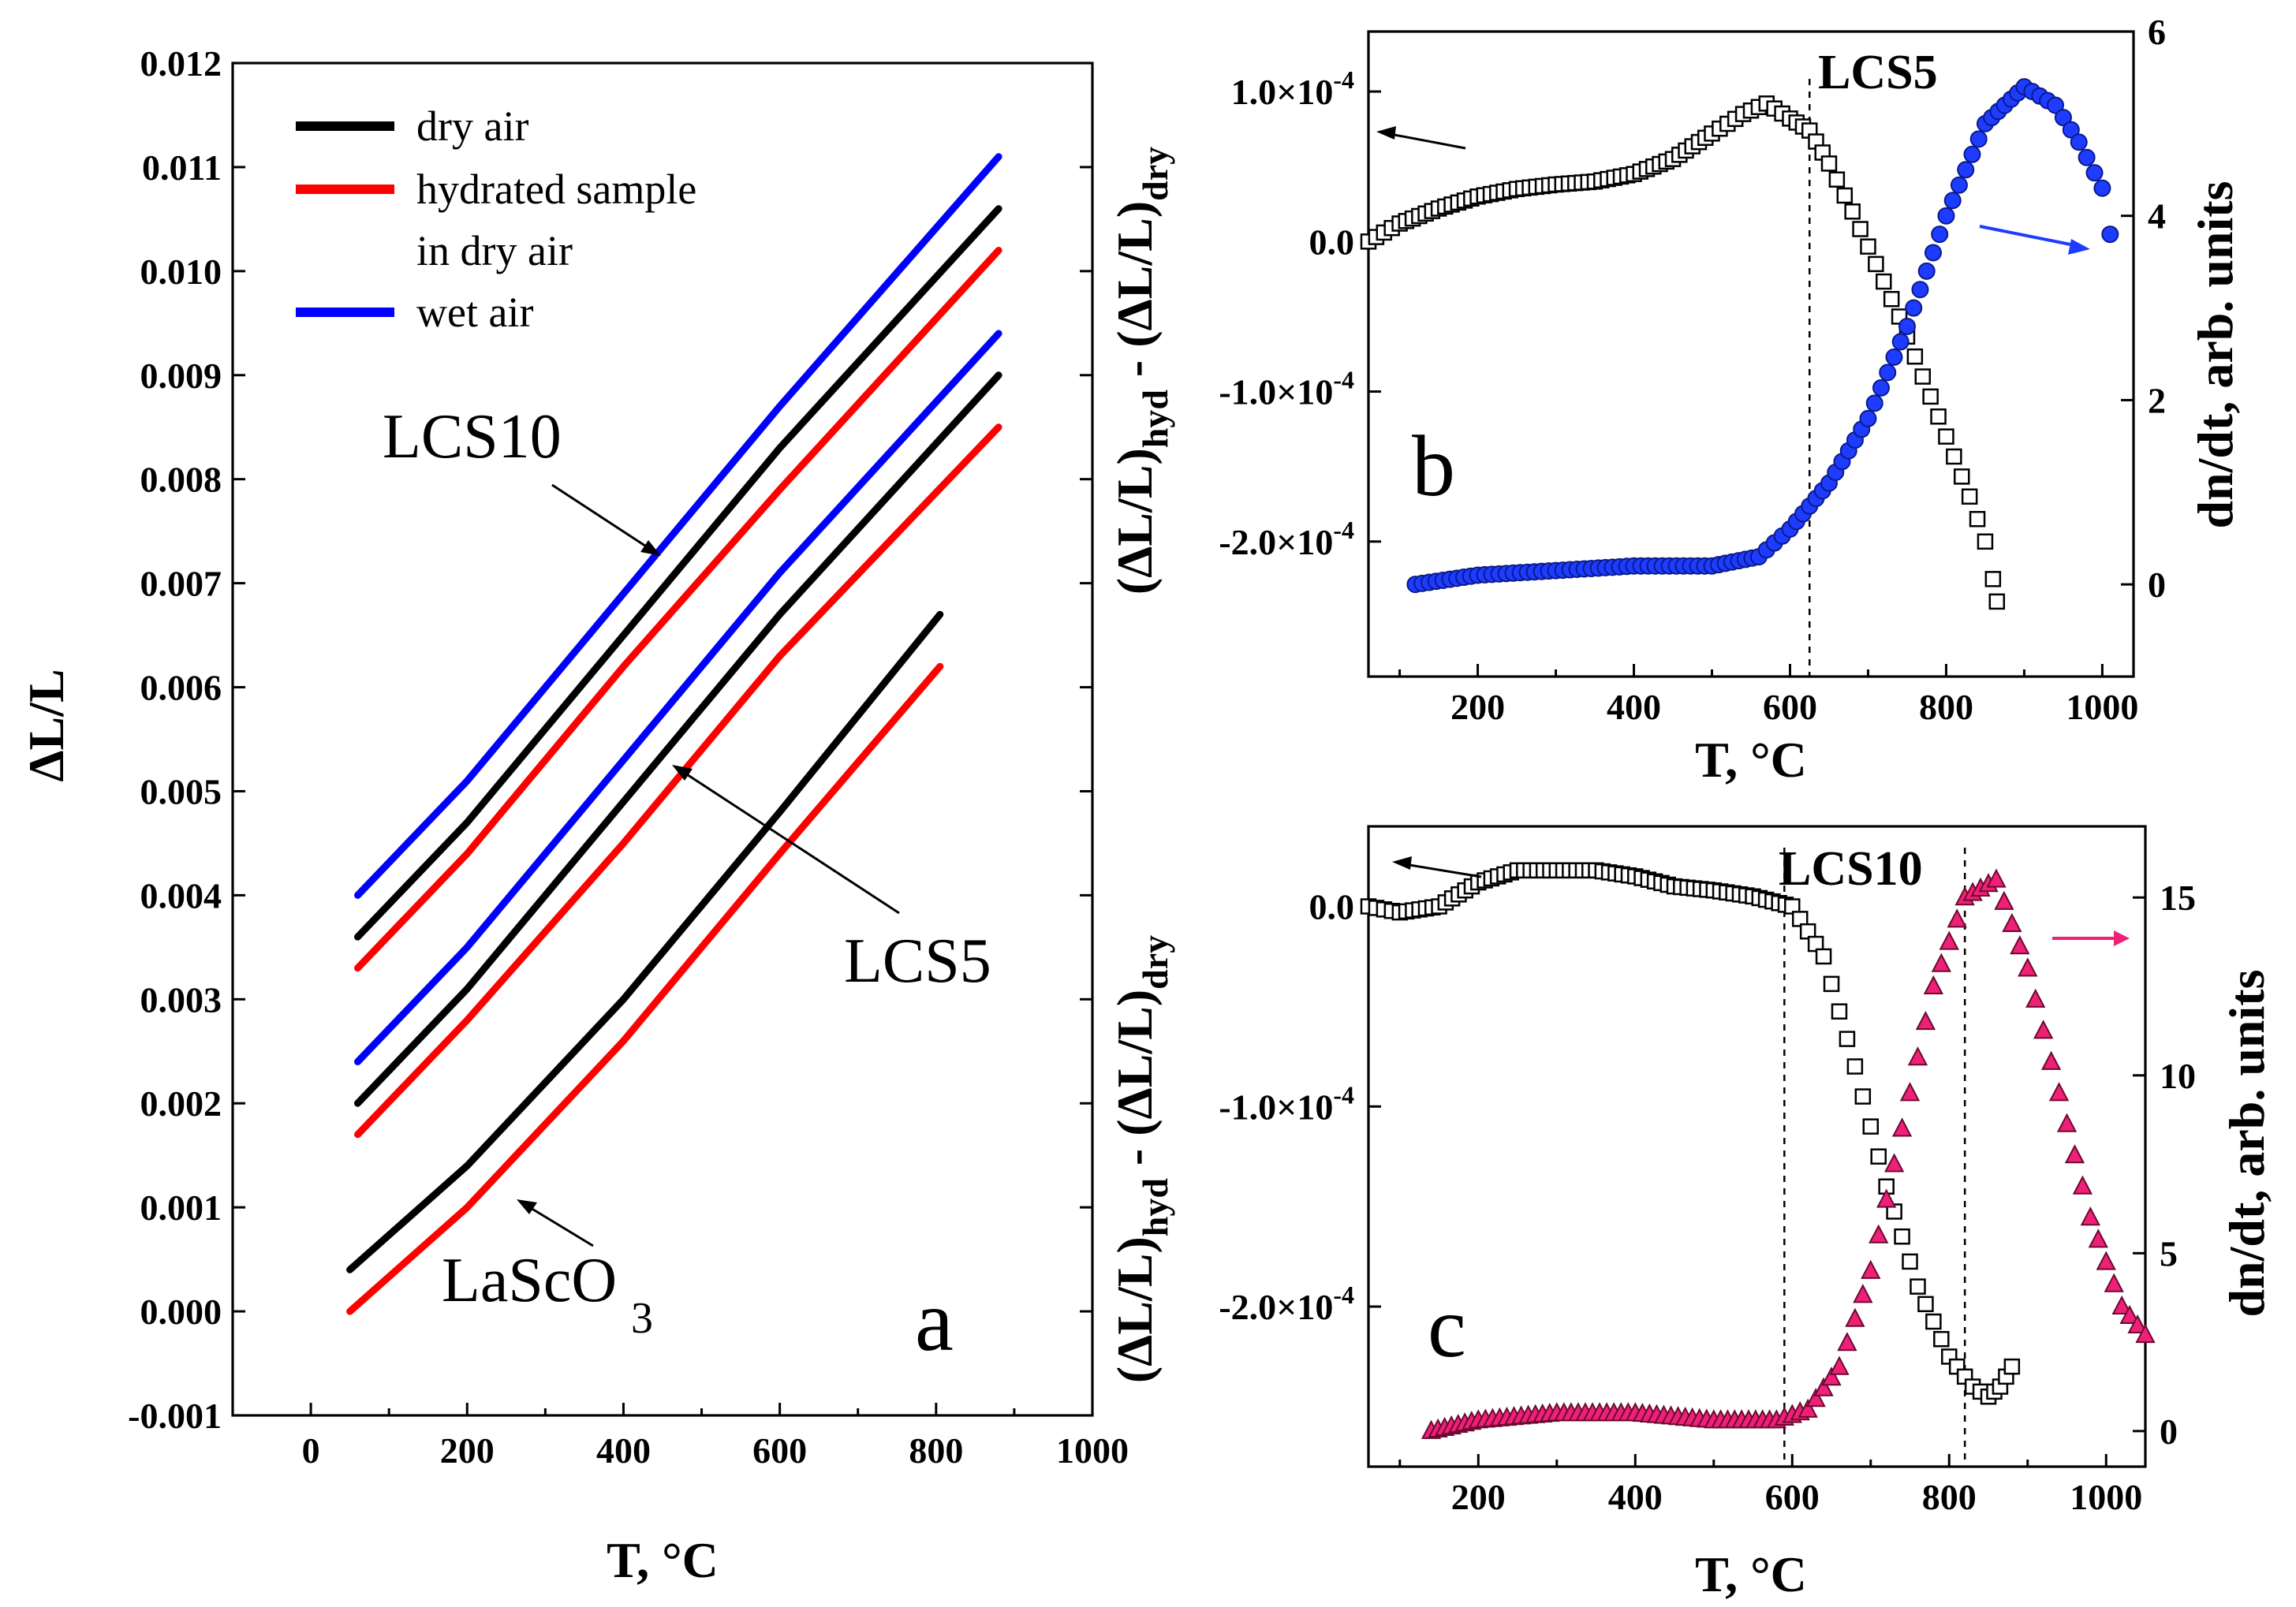 This screenshot has width=2296, height=1607. Describe the element at coordinates (1751, 760) in the screenshot. I see `panel-b-x-axis-label: T, °C` at that location.